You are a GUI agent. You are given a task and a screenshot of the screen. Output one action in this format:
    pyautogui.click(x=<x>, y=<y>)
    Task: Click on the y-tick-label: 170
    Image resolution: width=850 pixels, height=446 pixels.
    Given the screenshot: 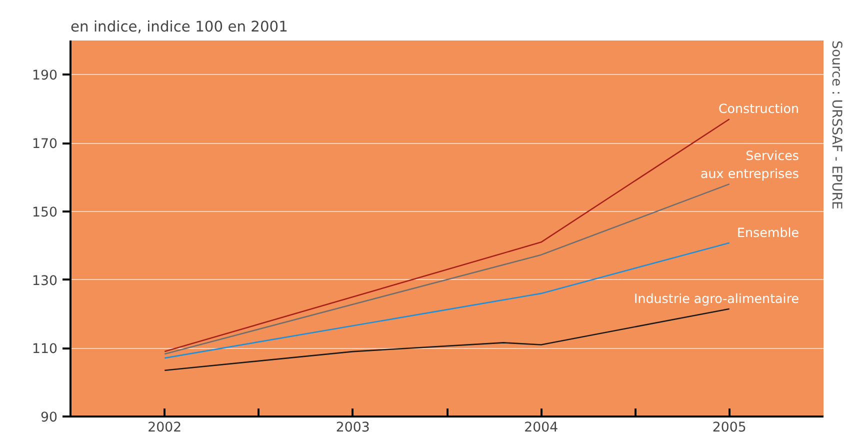 What is the action you would take?
    pyautogui.click(x=45, y=144)
    